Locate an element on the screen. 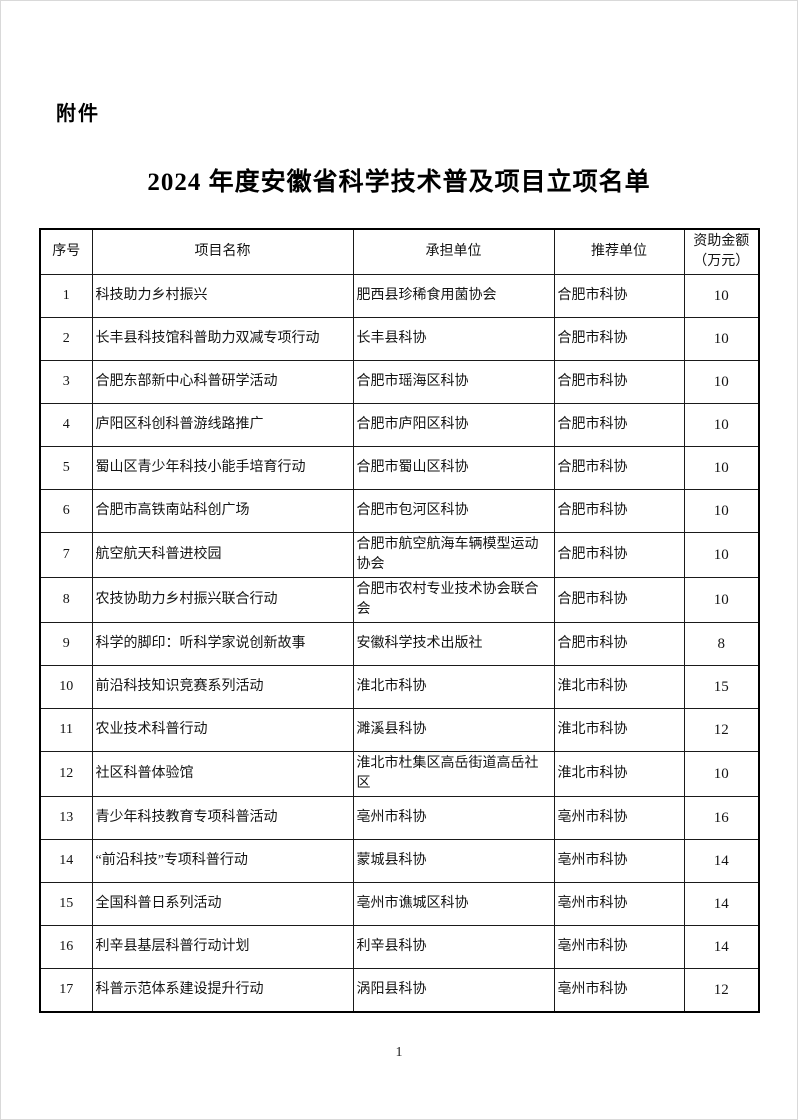  table-row: 15 全国科普日系列活动 亳州市谯城区科协 亳州市科协 14 is located at coordinates (399, 904).